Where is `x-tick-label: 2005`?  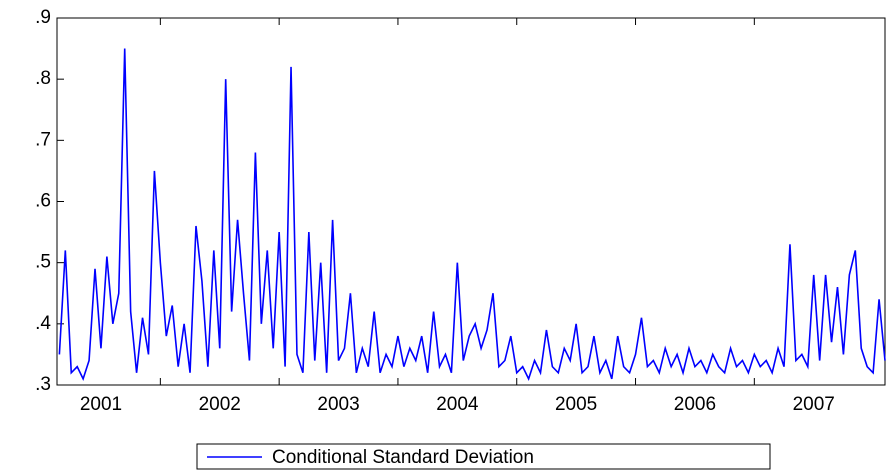
x-tick-label: 2005 is located at coordinates (576, 404).